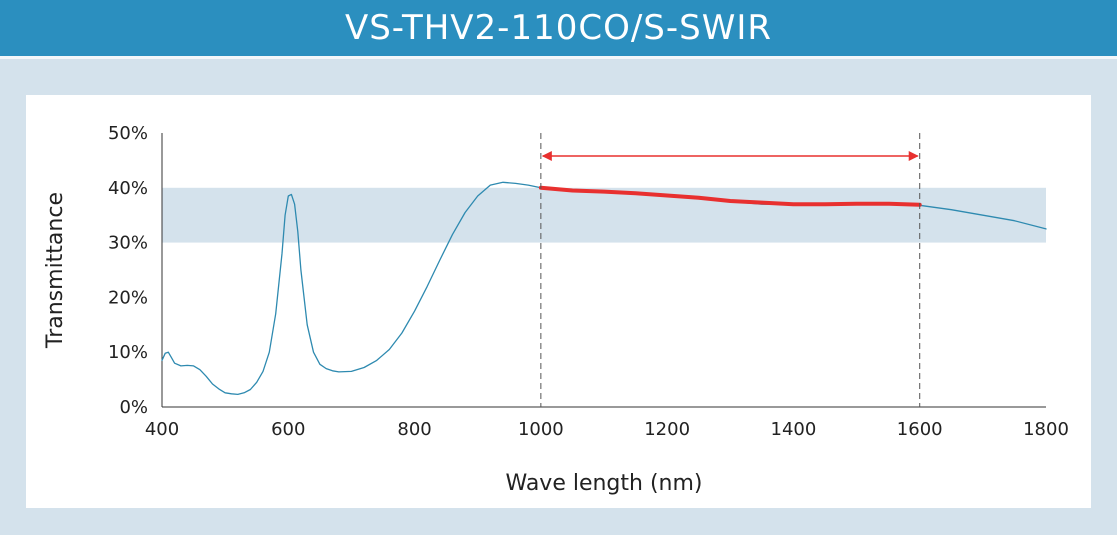  I want to click on y-tick-label: 10%, so click(128, 352).